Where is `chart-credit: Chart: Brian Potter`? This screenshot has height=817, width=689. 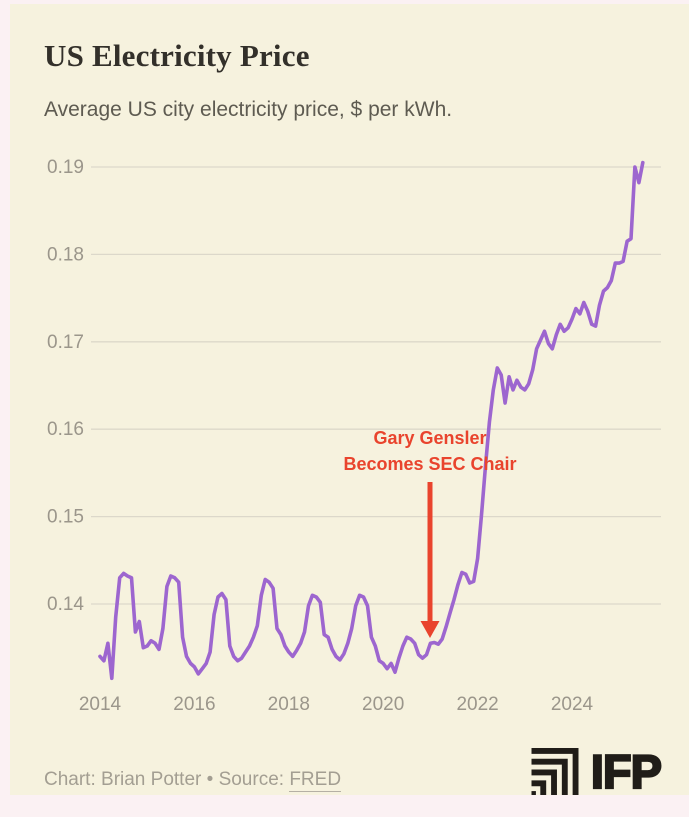 chart-credit: Chart: Brian Potter is located at coordinates (123, 779).